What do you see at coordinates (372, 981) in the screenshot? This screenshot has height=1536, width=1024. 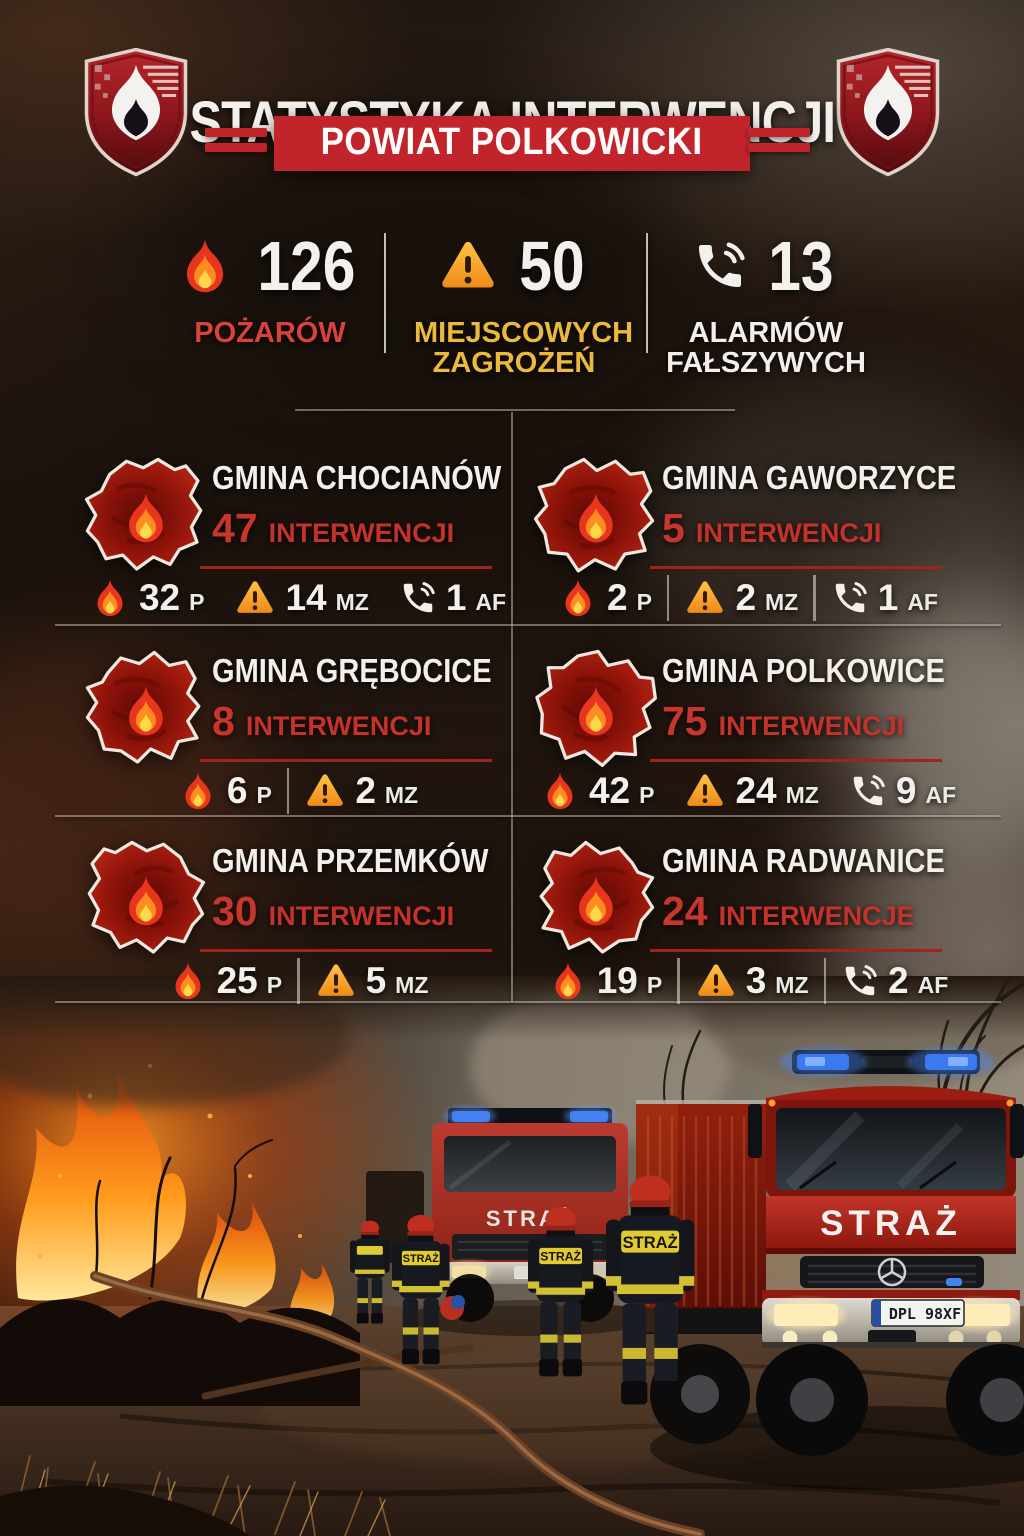 I see `stat-mz: 5 MZ` at bounding box center [372, 981].